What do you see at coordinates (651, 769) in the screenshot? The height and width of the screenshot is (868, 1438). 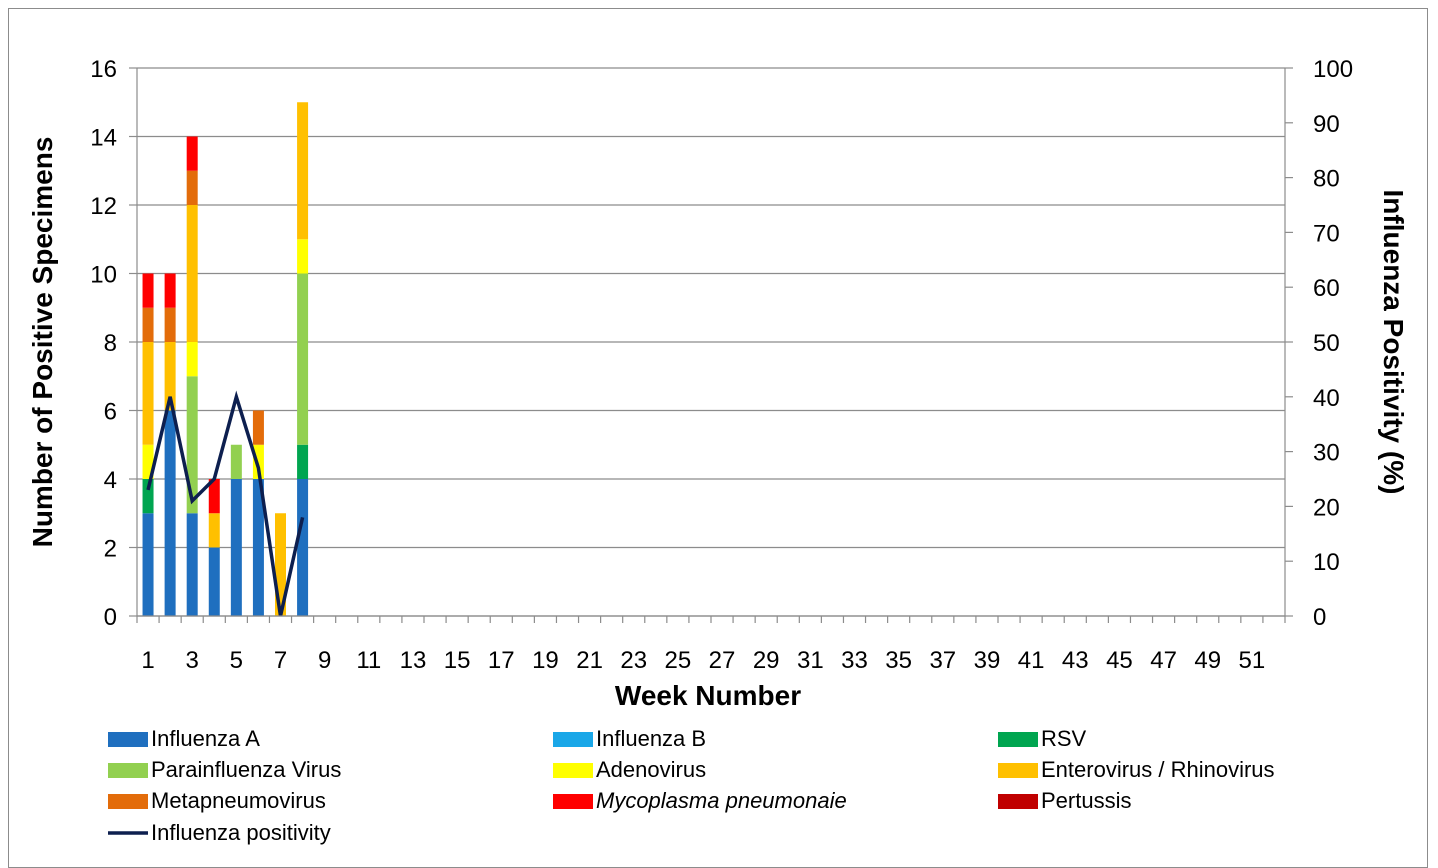 I see `legend-label: Adenovirus` at bounding box center [651, 769].